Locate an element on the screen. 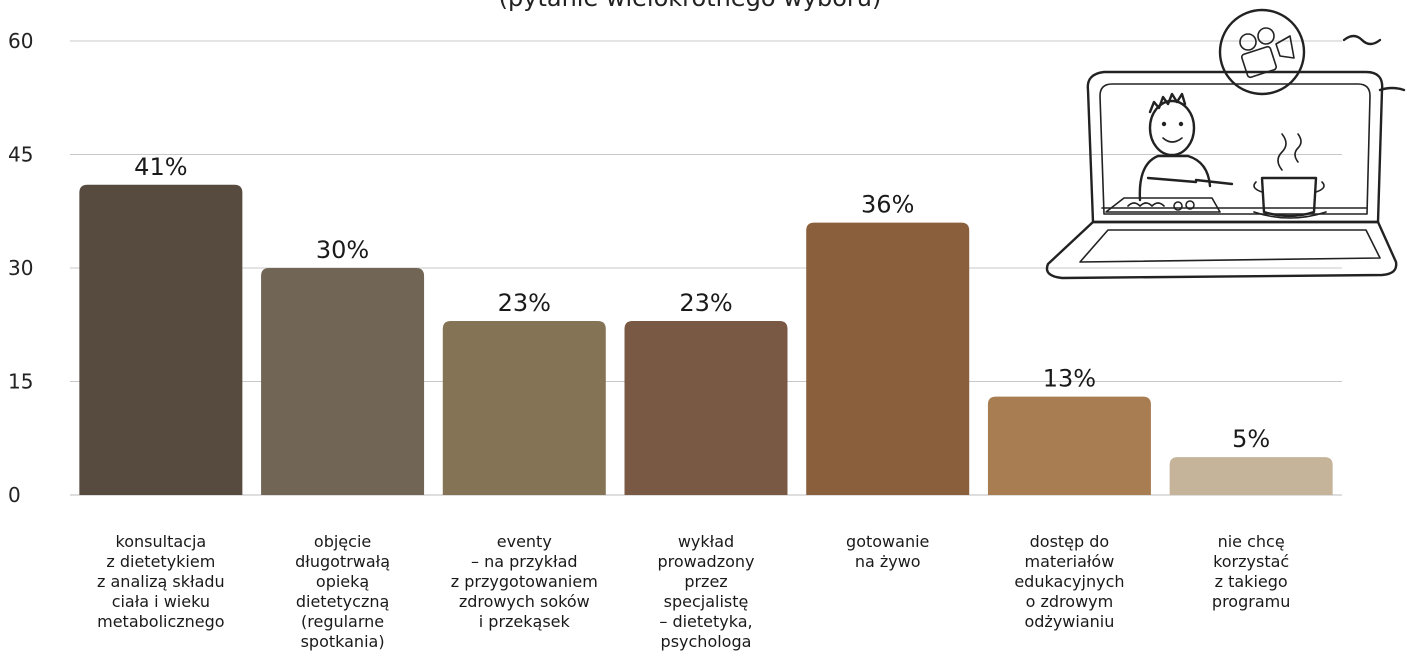 Image resolution: width=1407 pixels, height=669 pixels. y-tick-label: 30 is located at coordinates (20, 268).